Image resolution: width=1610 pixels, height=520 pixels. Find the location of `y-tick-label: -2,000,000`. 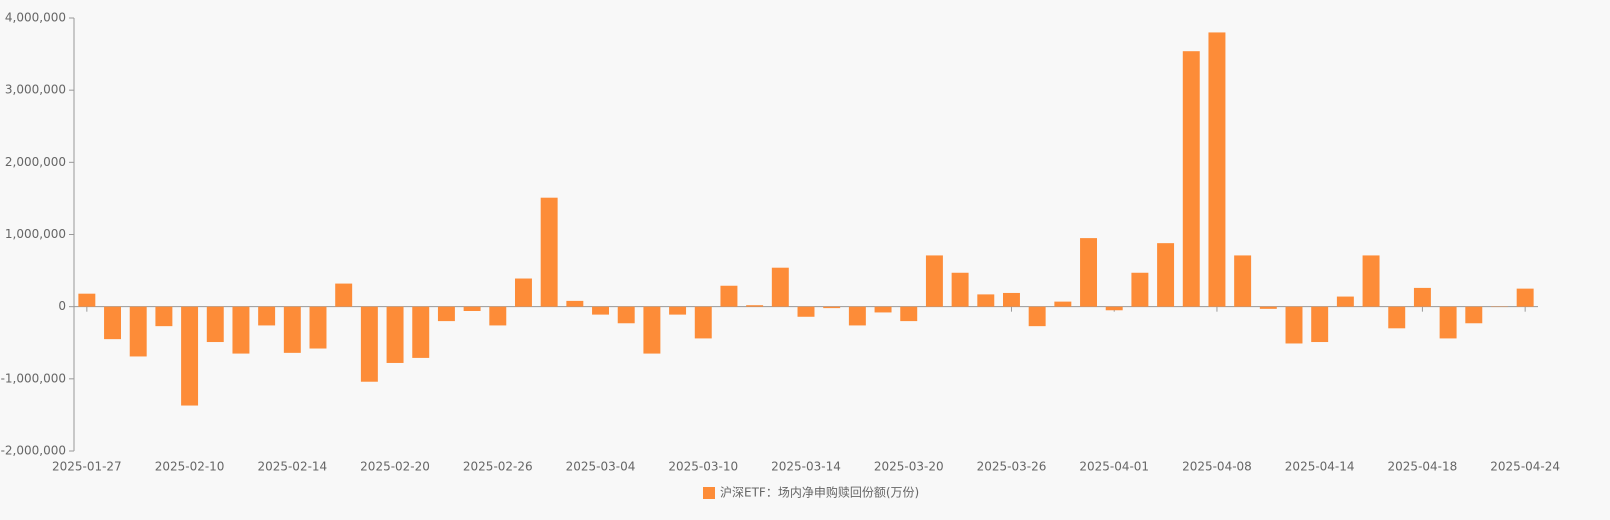

y-tick-label: -2,000,000 is located at coordinates (33, 451).